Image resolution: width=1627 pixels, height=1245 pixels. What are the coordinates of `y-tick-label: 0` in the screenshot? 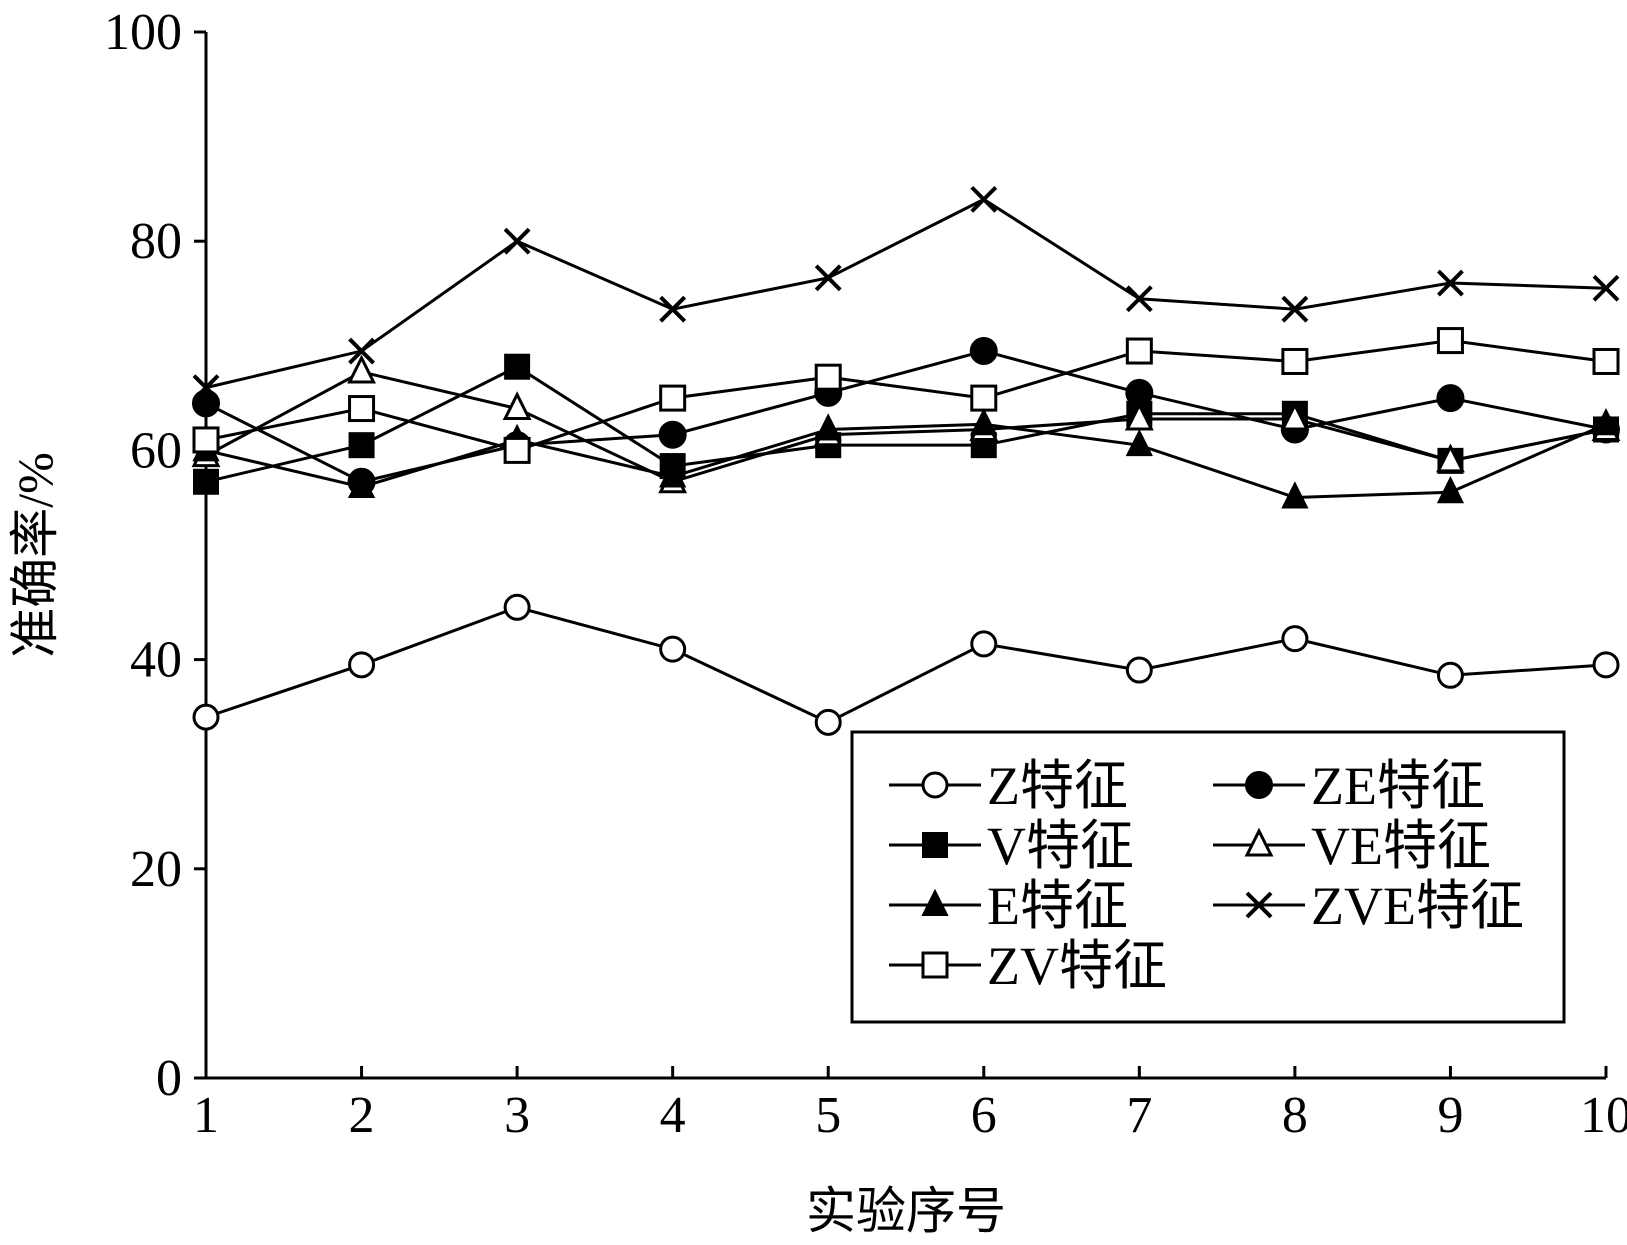 It's located at (169, 1078).